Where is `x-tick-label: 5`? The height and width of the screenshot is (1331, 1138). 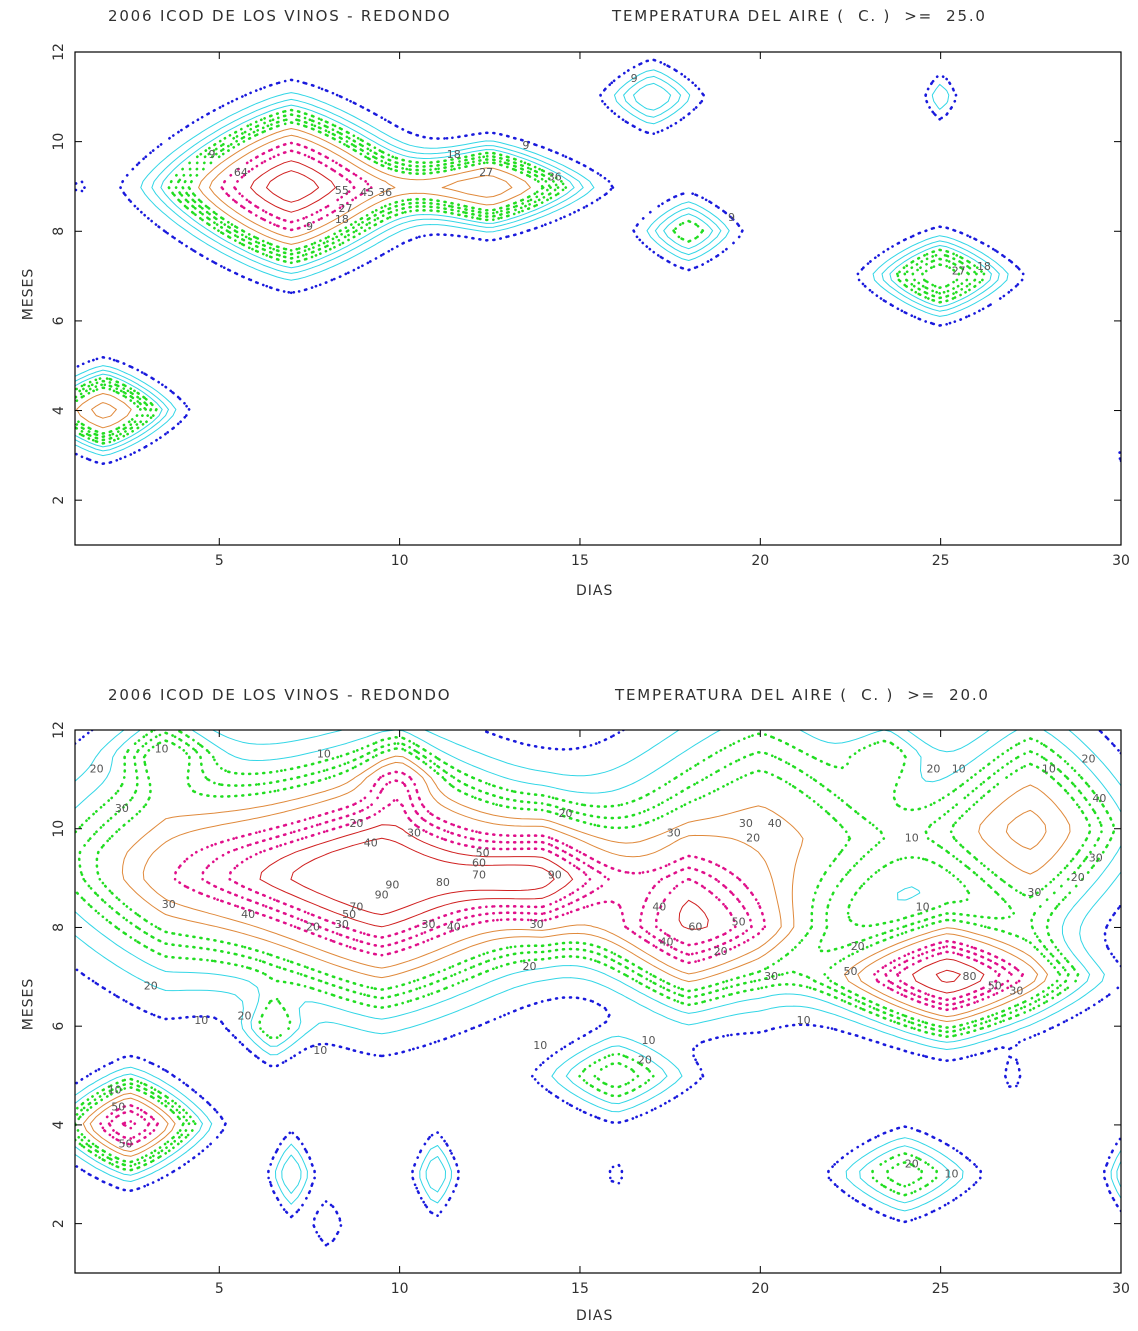 x-tick-label: 5 is located at coordinates (219, 561).